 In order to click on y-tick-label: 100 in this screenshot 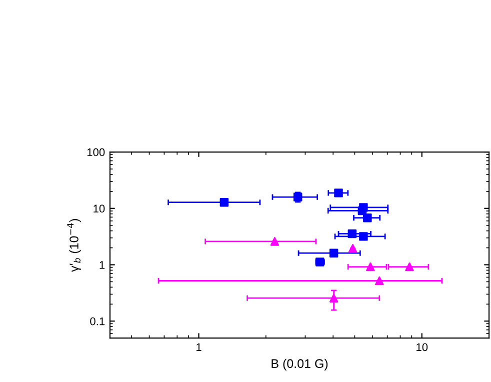, I will do `click(96, 152)`.